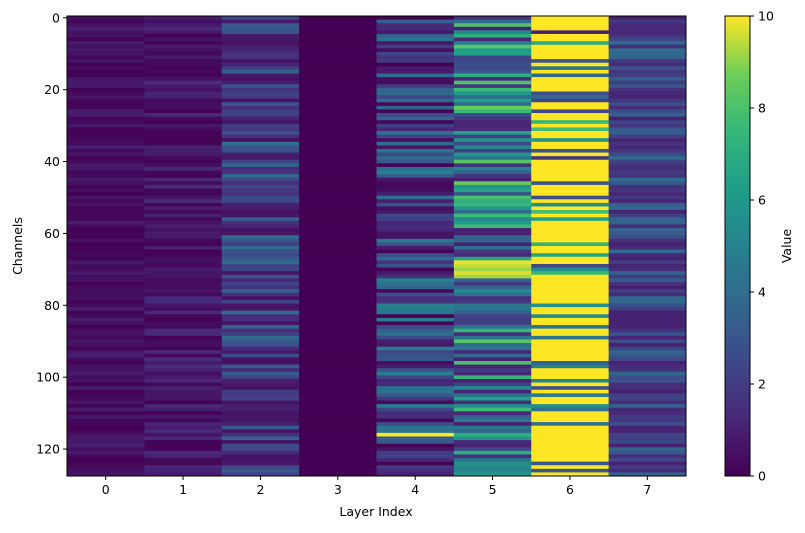 This screenshot has width=805, height=533. I want to click on y-axis-label: Channels, so click(17, 246).